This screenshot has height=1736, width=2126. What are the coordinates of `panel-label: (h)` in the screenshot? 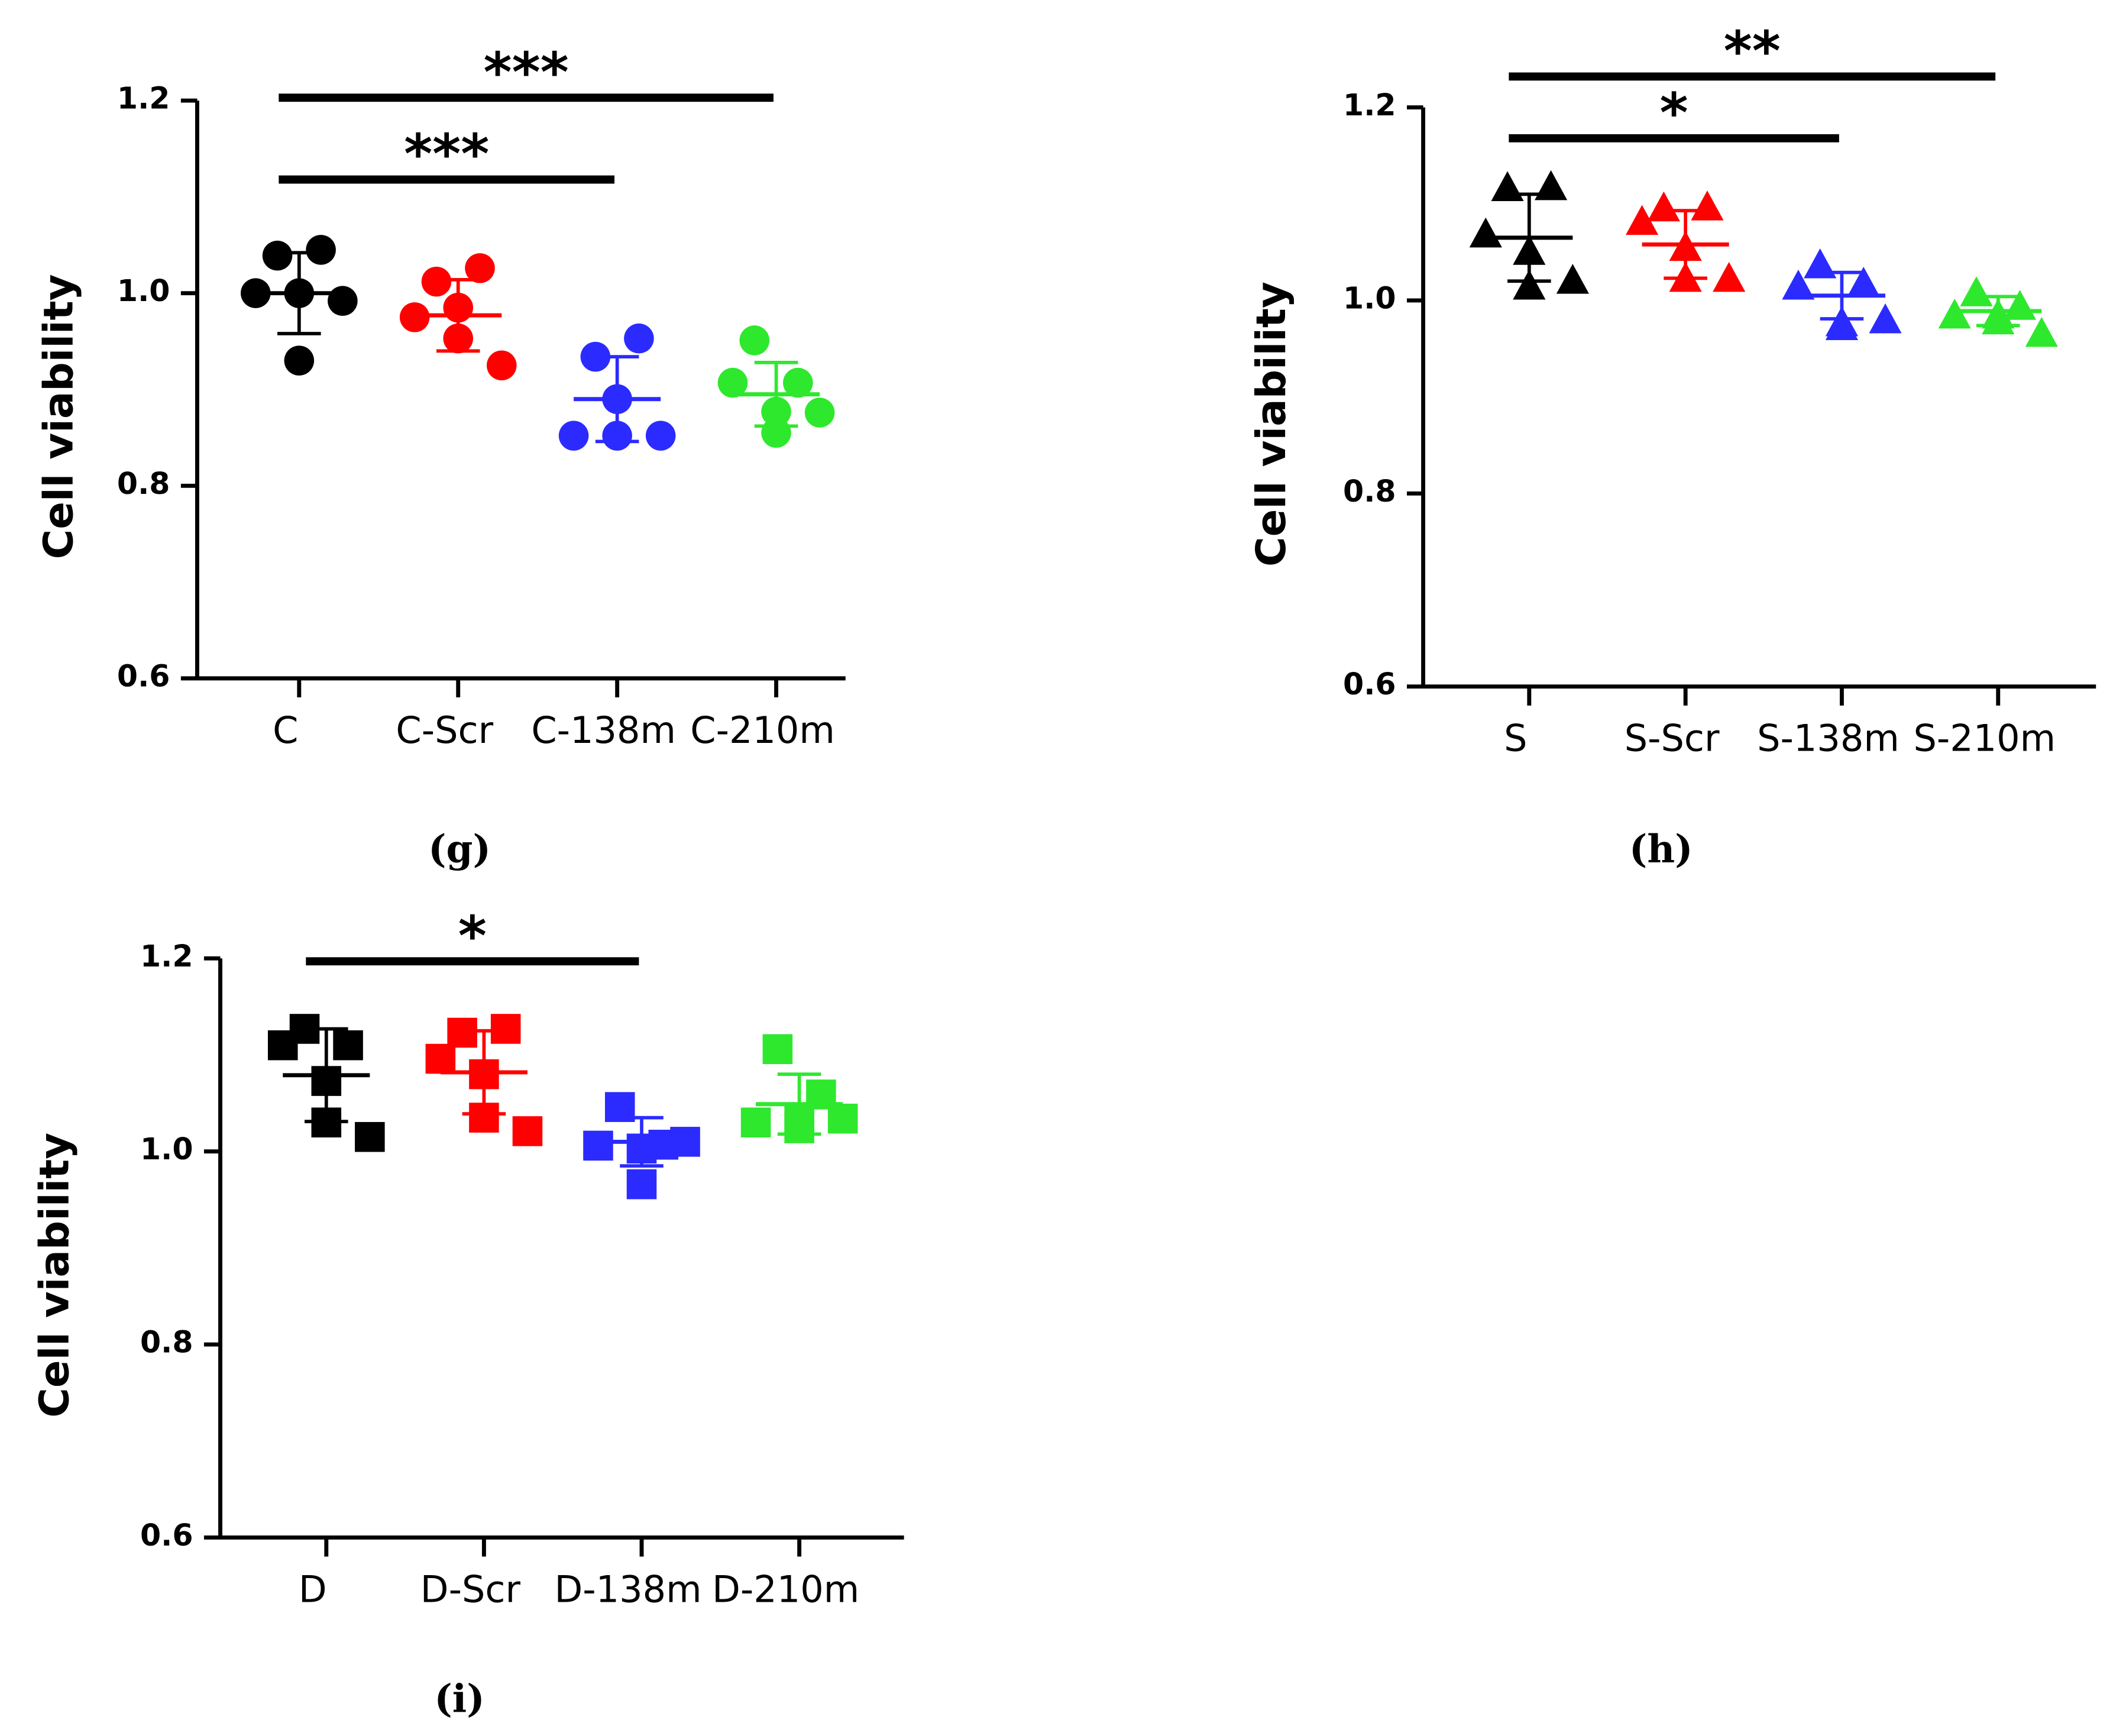 It's located at (1661, 849).